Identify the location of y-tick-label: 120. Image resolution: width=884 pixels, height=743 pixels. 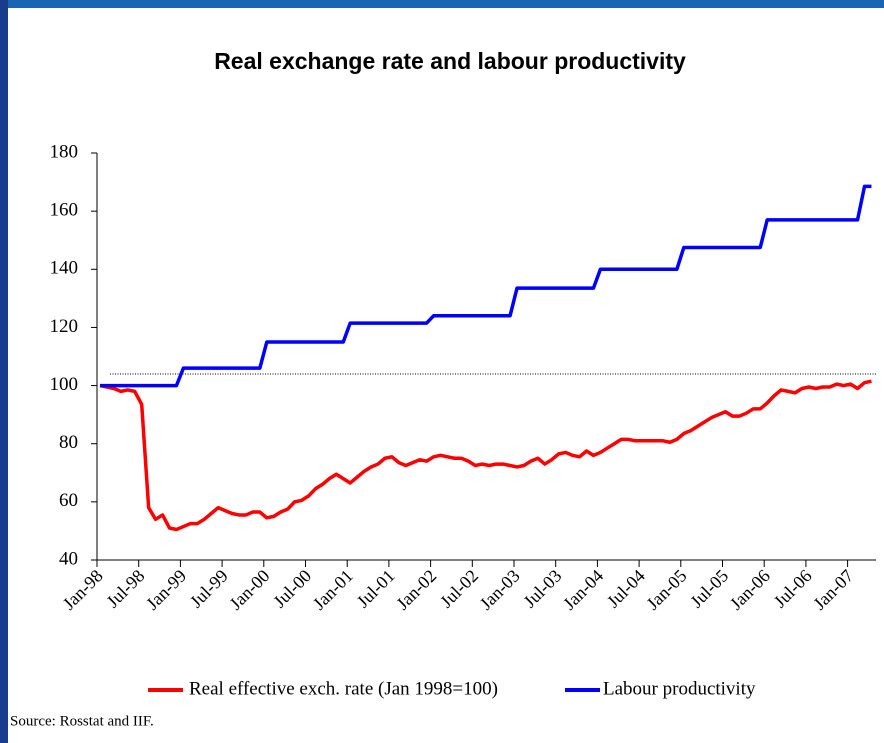
(64, 326).